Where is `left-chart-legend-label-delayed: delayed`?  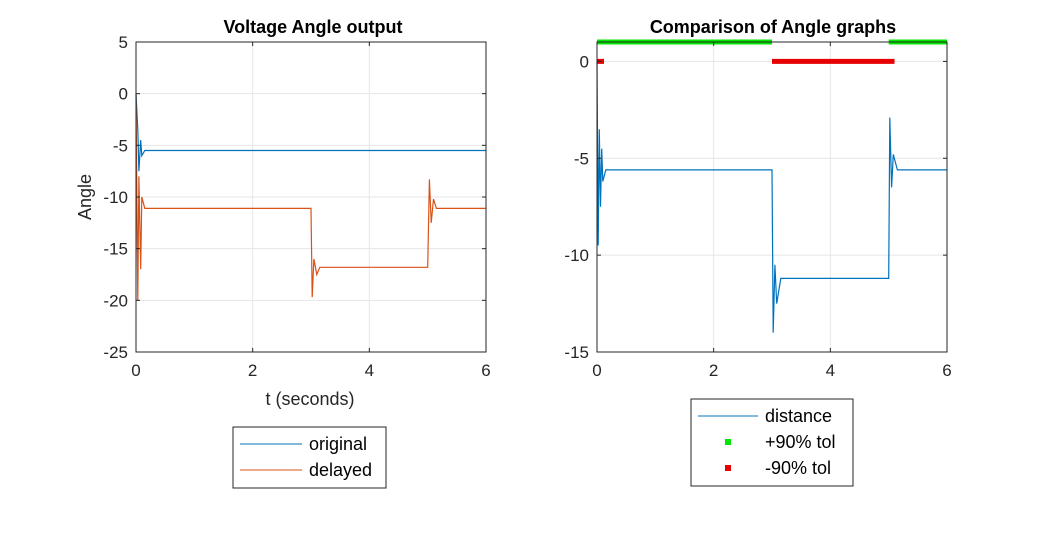
left-chart-legend-label-delayed: delayed is located at coordinates (340, 470).